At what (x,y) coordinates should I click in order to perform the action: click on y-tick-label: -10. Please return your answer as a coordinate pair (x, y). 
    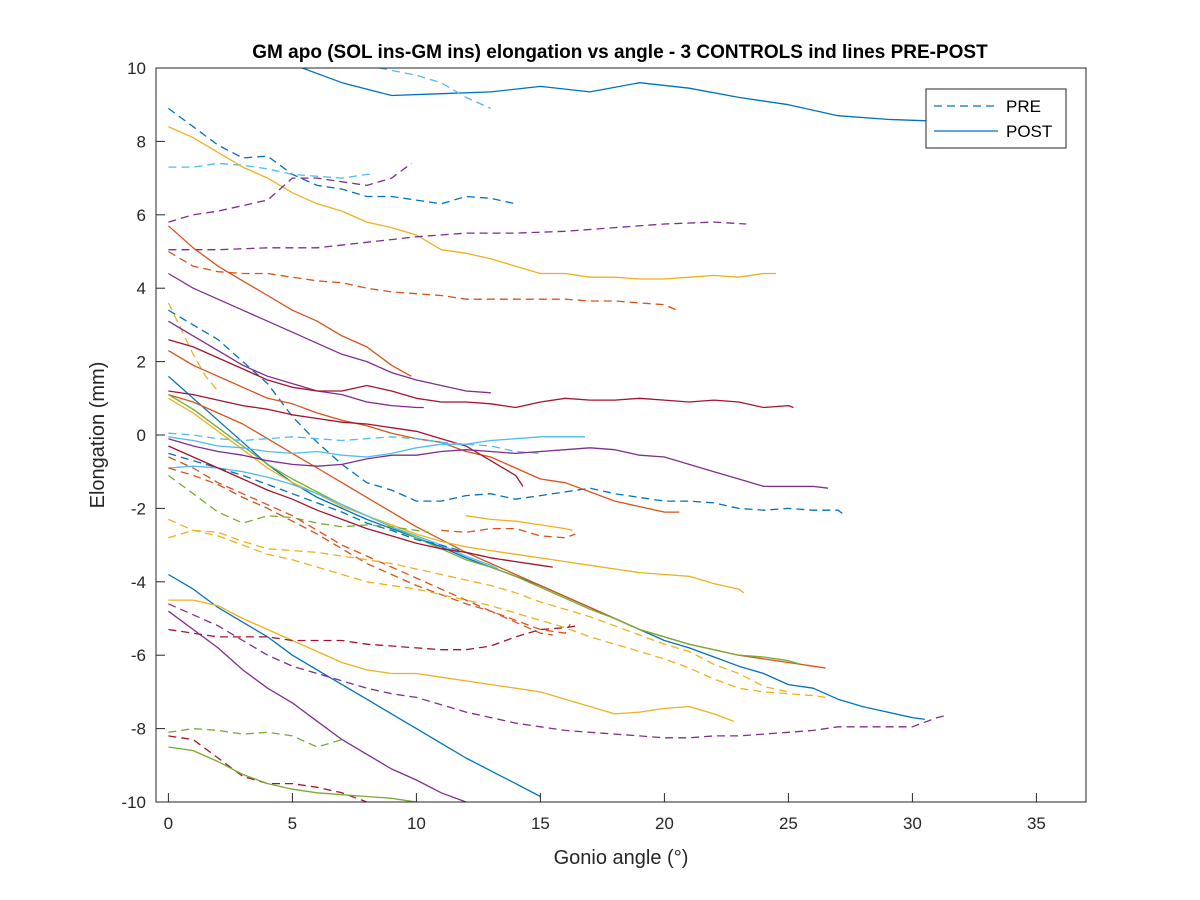
    Looking at the image, I should click on (133, 802).